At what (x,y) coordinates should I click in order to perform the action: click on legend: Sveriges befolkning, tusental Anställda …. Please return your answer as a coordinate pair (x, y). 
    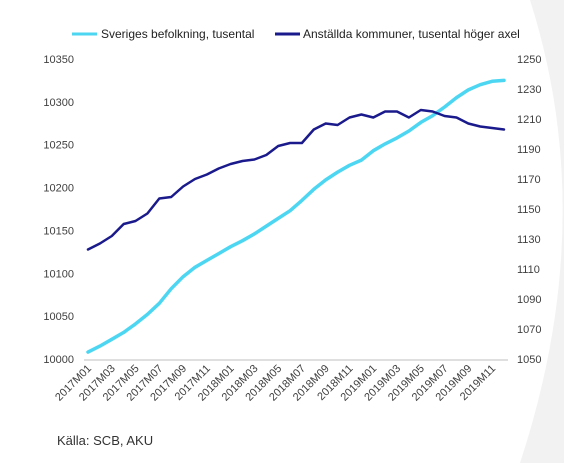
    Looking at the image, I should click on (296, 34).